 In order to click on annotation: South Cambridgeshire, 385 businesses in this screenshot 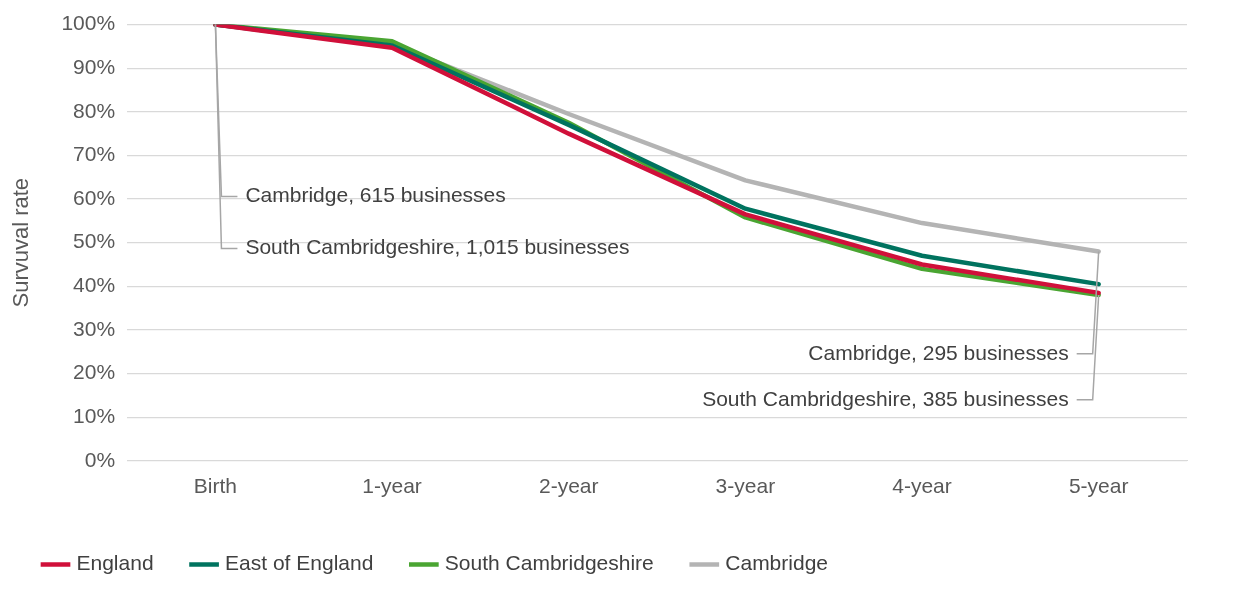, I will do `click(885, 398)`.